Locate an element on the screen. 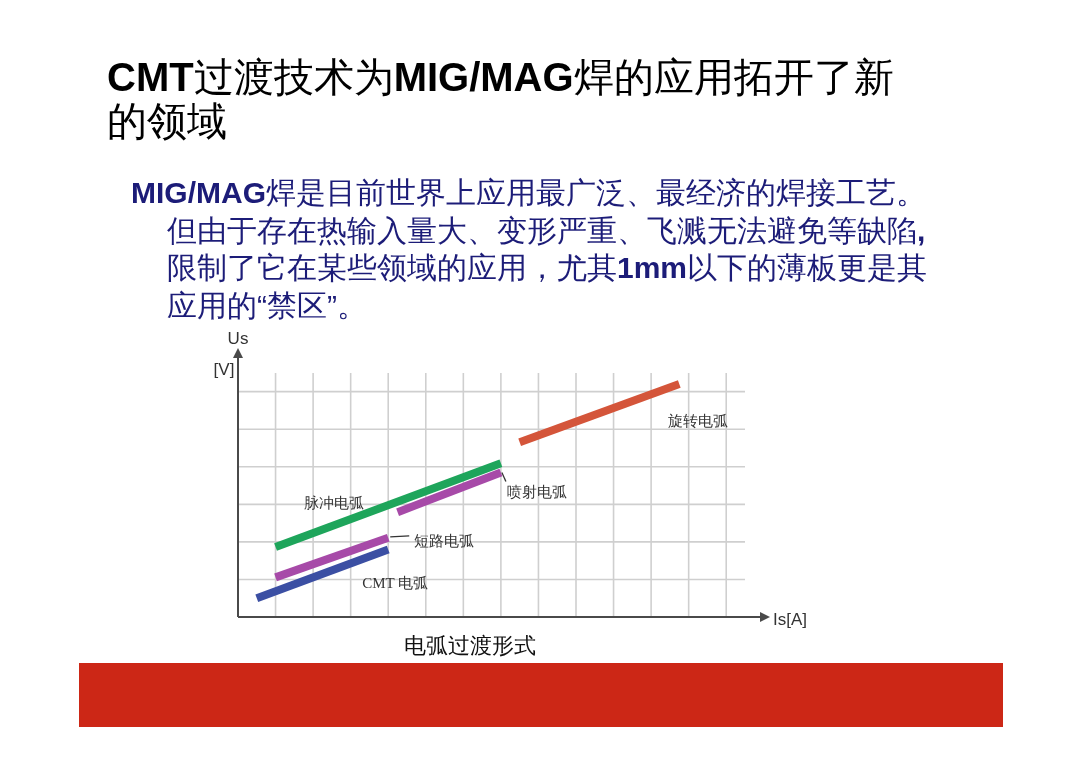 This screenshot has width=1080, height=763. subtitle: 限制了它在某些领域的应用，尤其1mm以下的薄板更是其 is located at coordinates (547, 267).